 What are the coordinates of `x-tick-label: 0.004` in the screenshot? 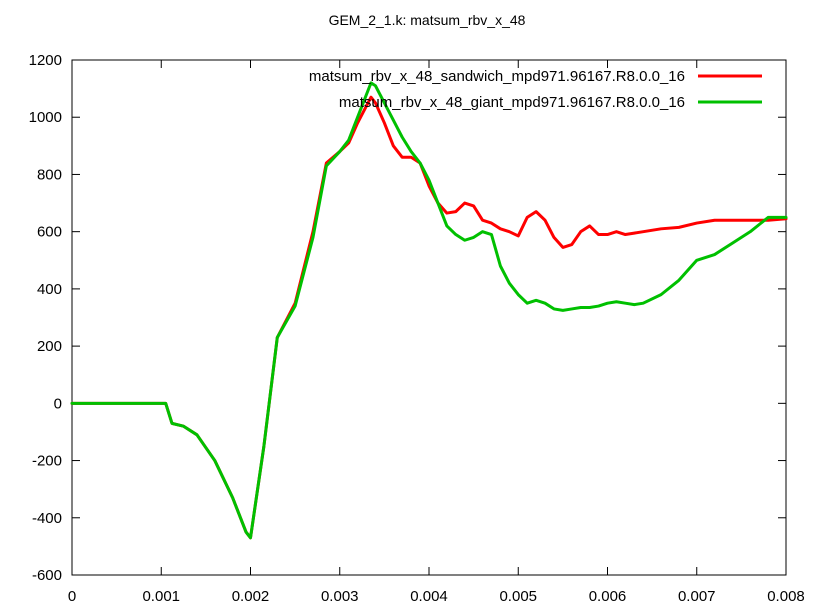 It's located at (429, 596).